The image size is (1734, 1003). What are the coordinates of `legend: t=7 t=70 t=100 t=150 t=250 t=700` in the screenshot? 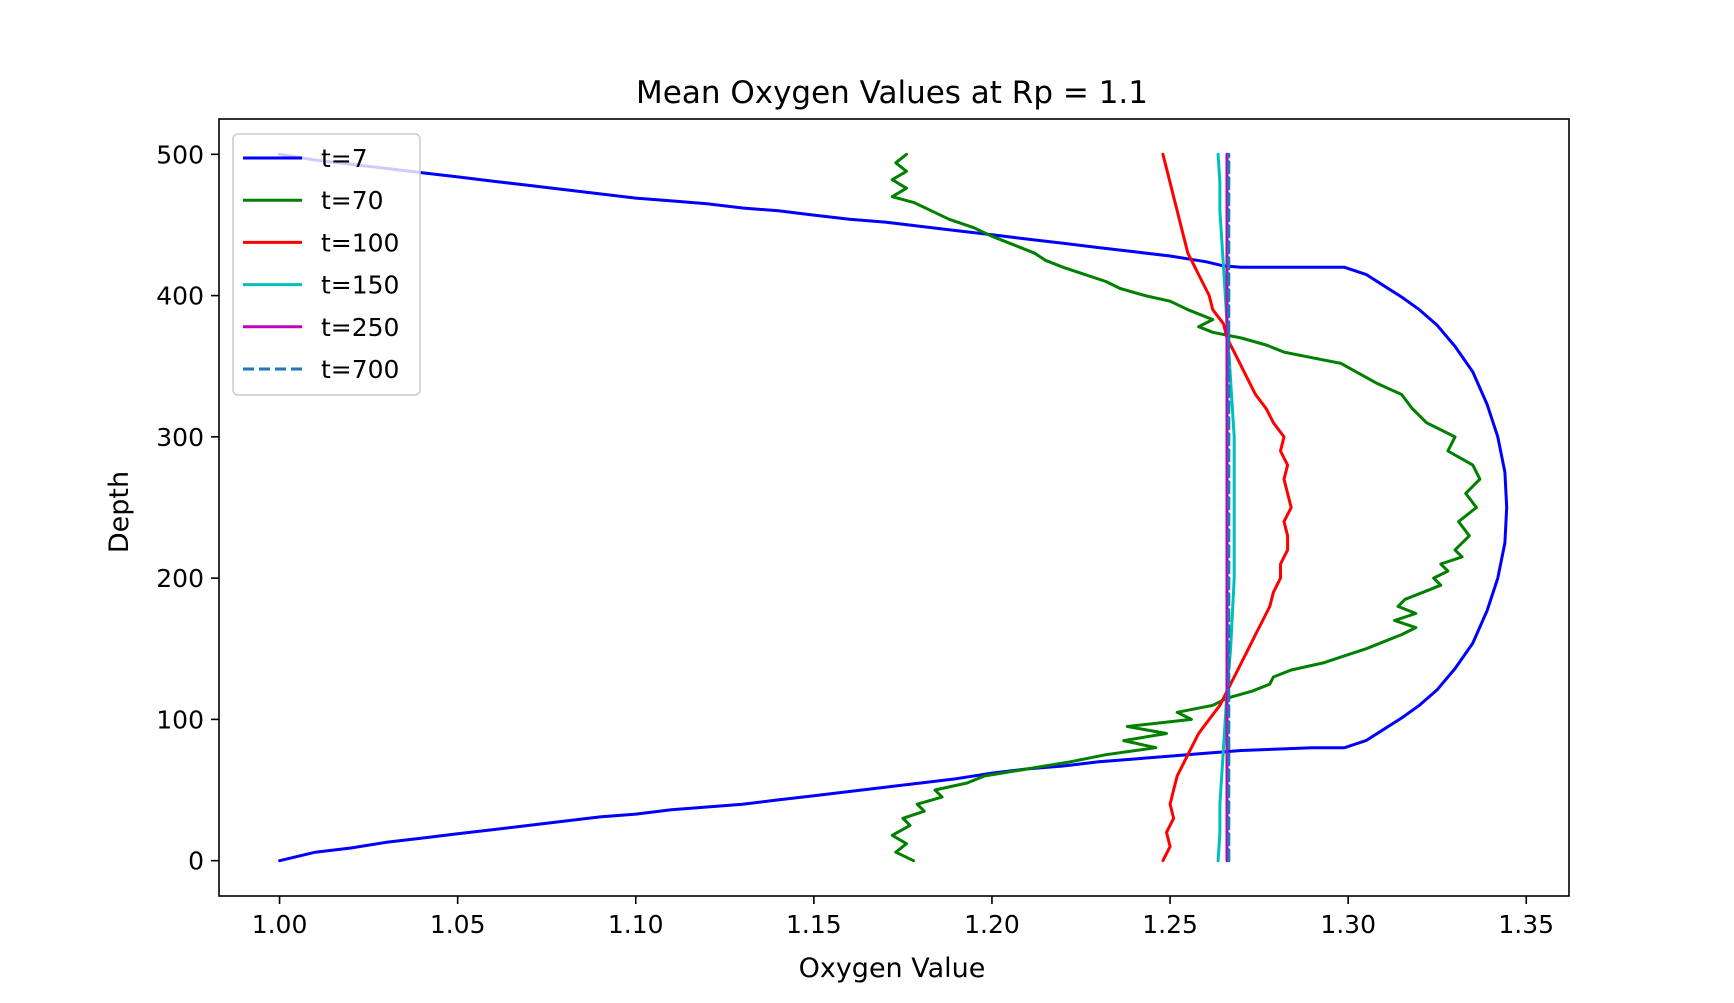 It's located at (326, 264).